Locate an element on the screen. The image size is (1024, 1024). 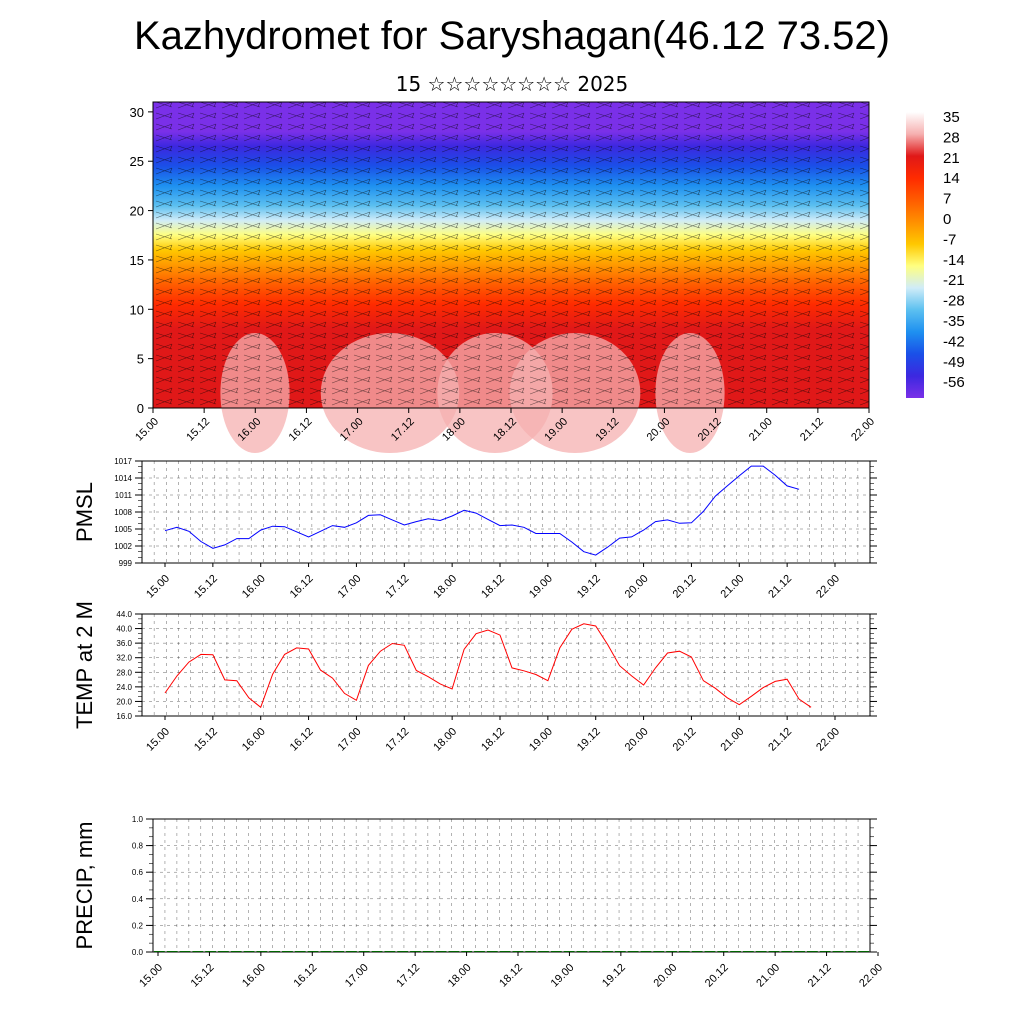
colorbar-label: 0 is located at coordinates (947, 219).